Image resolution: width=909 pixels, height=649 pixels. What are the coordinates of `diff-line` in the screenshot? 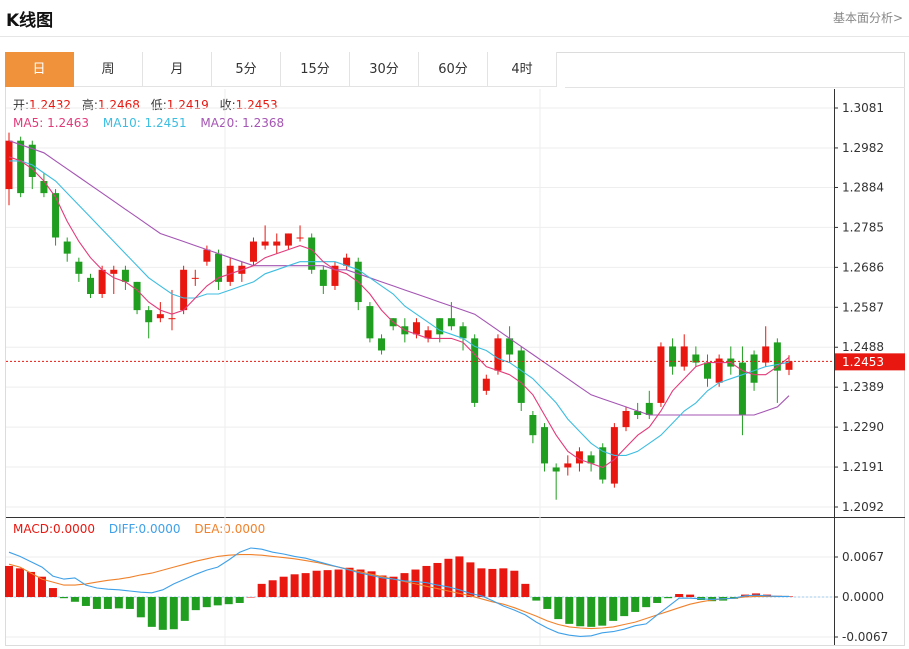 It's located at (398, 592).